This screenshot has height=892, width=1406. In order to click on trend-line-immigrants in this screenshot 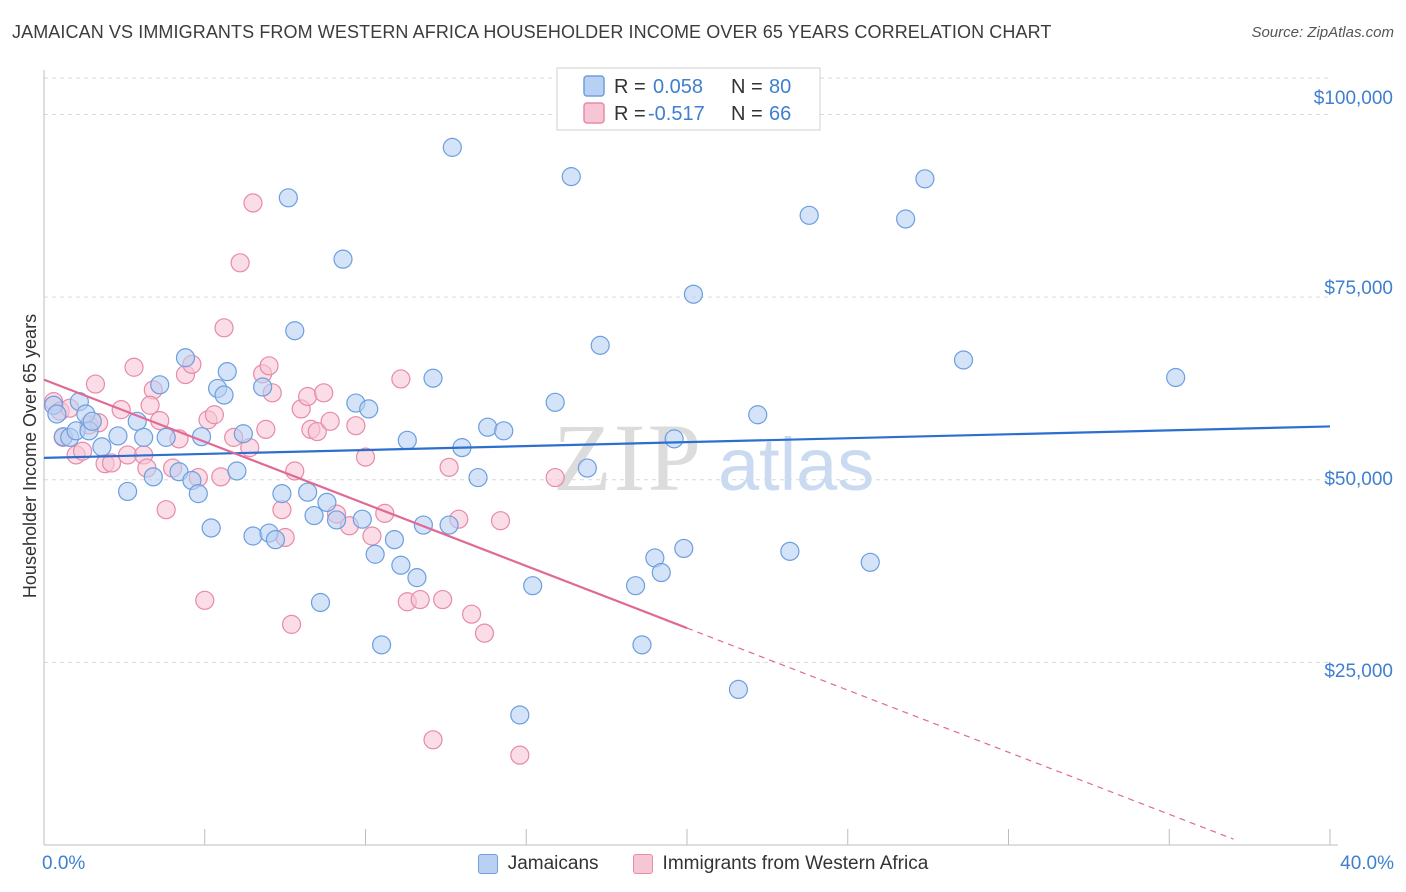, I will do `click(365, 504)`.